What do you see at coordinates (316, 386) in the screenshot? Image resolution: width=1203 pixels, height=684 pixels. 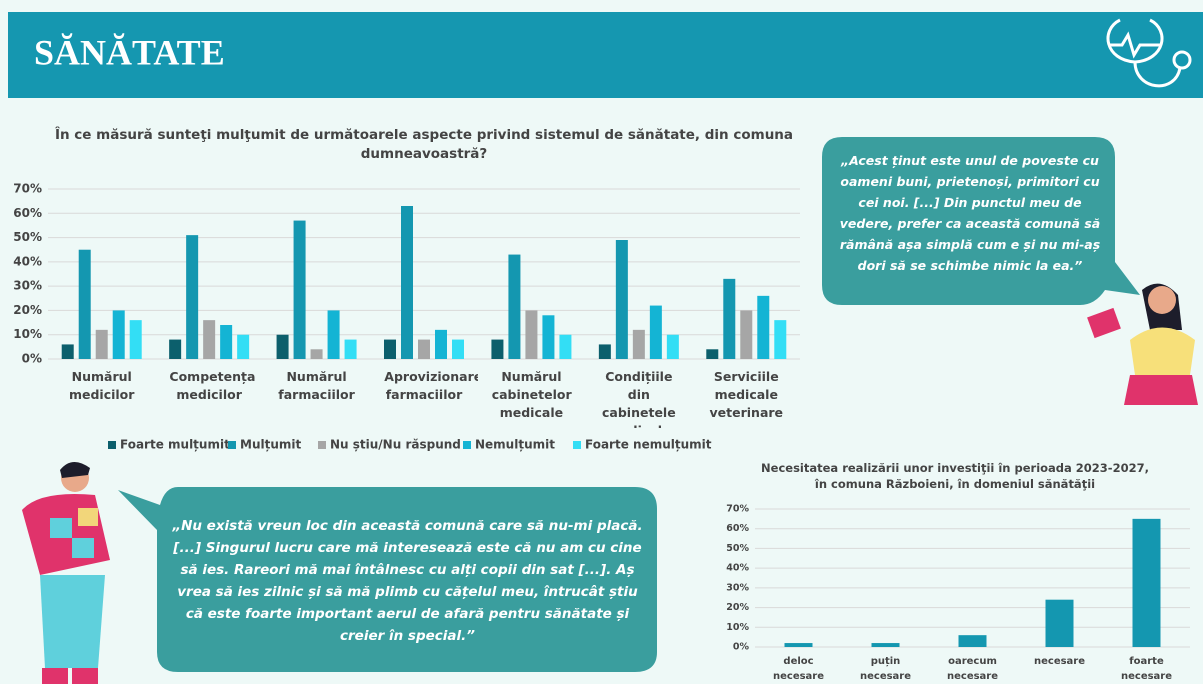 I see `x-tick-label: Numărul farmaciilor` at bounding box center [316, 386].